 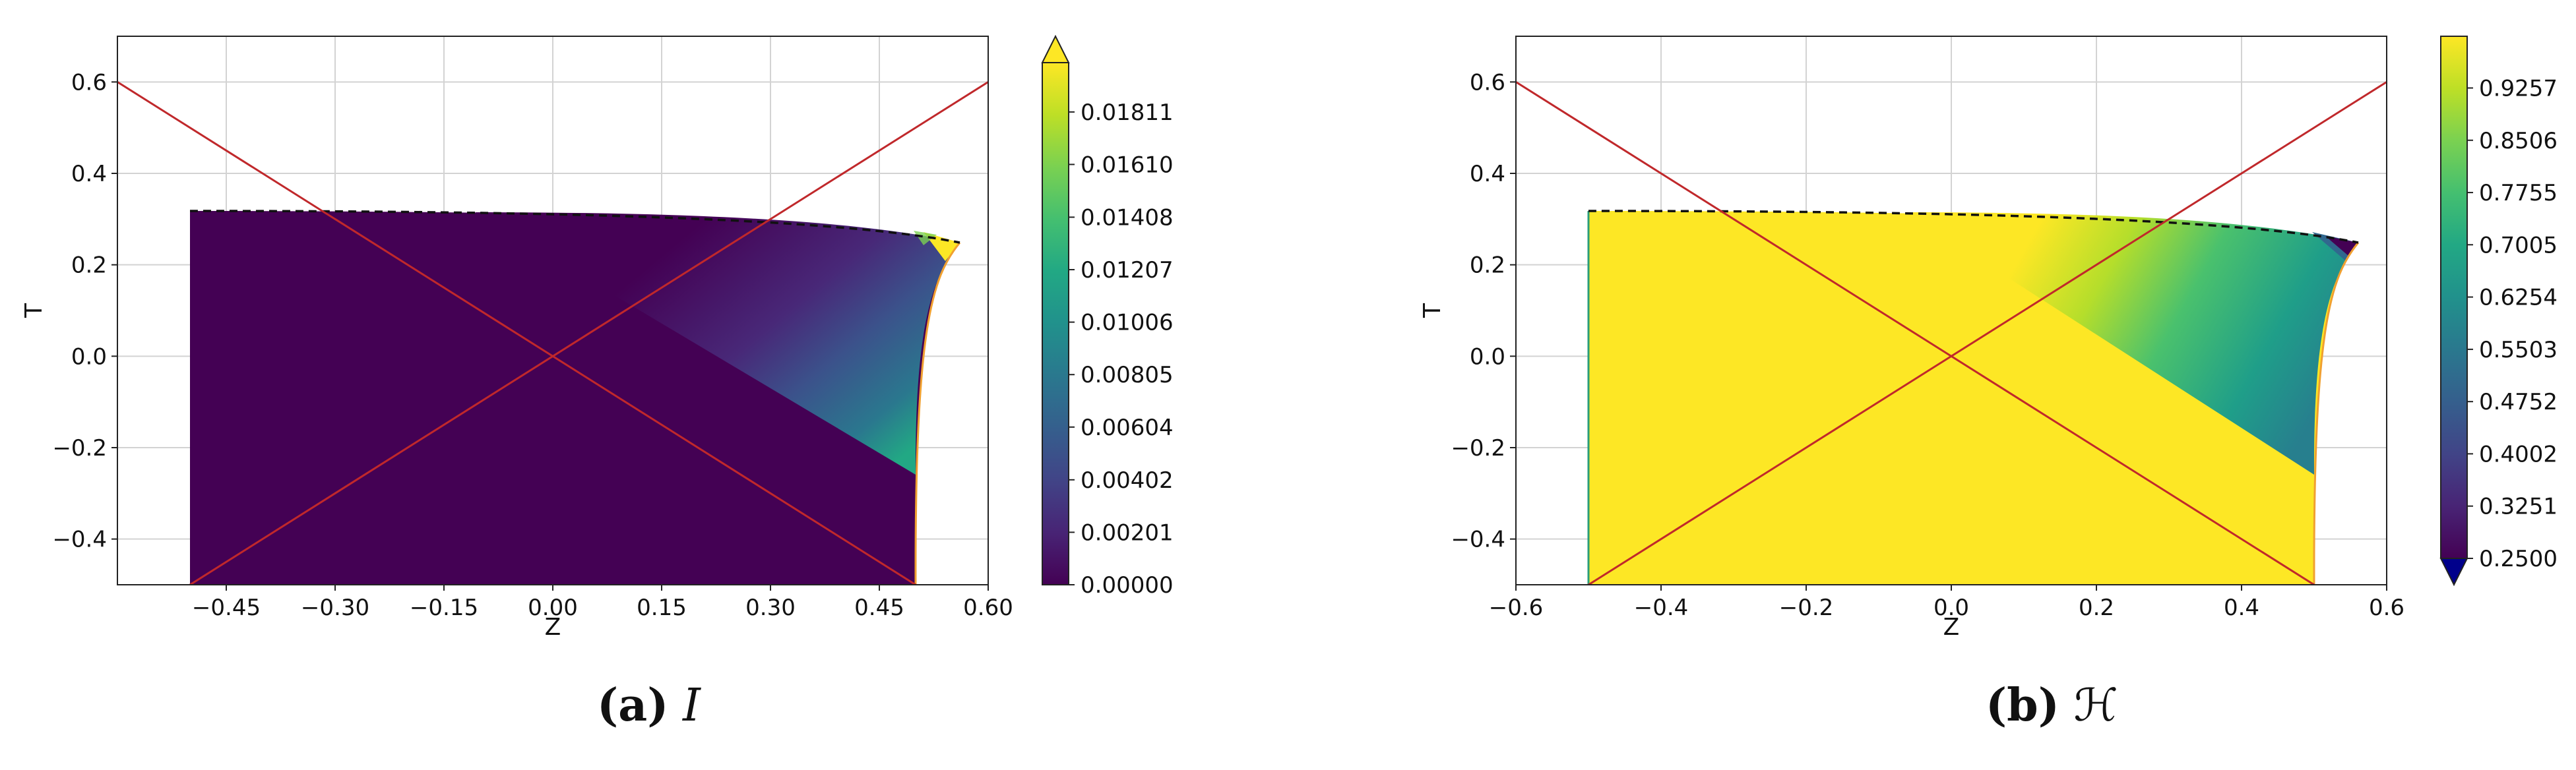 What do you see at coordinates (692, 706) in the screenshot?
I see `caption-a-symbol: I` at bounding box center [692, 706].